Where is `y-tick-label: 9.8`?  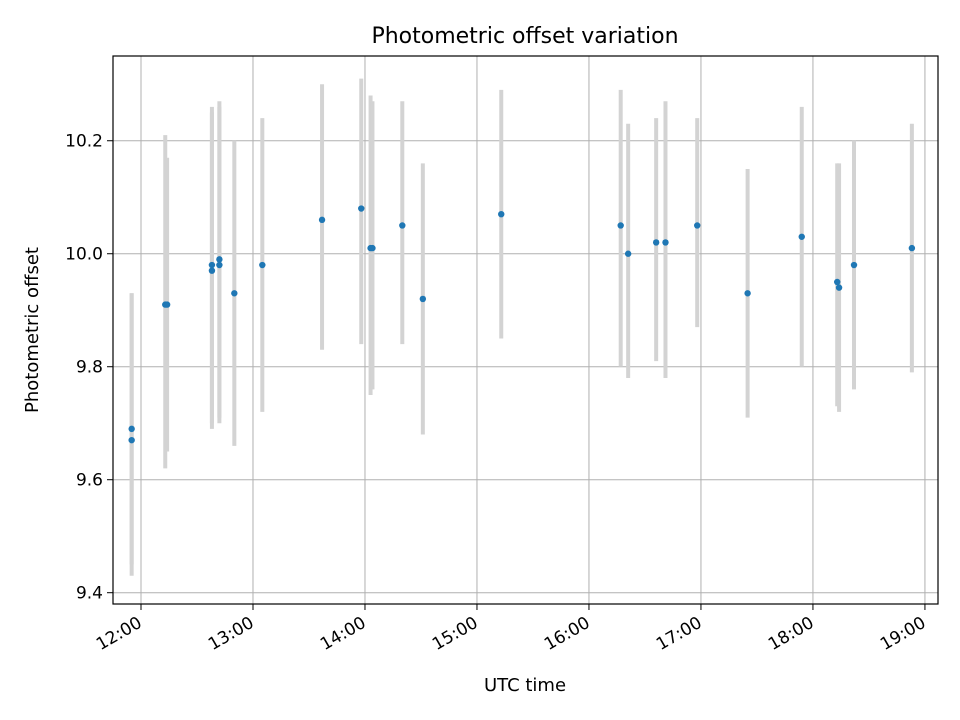 y-tick-label: 9.8 is located at coordinates (89, 368).